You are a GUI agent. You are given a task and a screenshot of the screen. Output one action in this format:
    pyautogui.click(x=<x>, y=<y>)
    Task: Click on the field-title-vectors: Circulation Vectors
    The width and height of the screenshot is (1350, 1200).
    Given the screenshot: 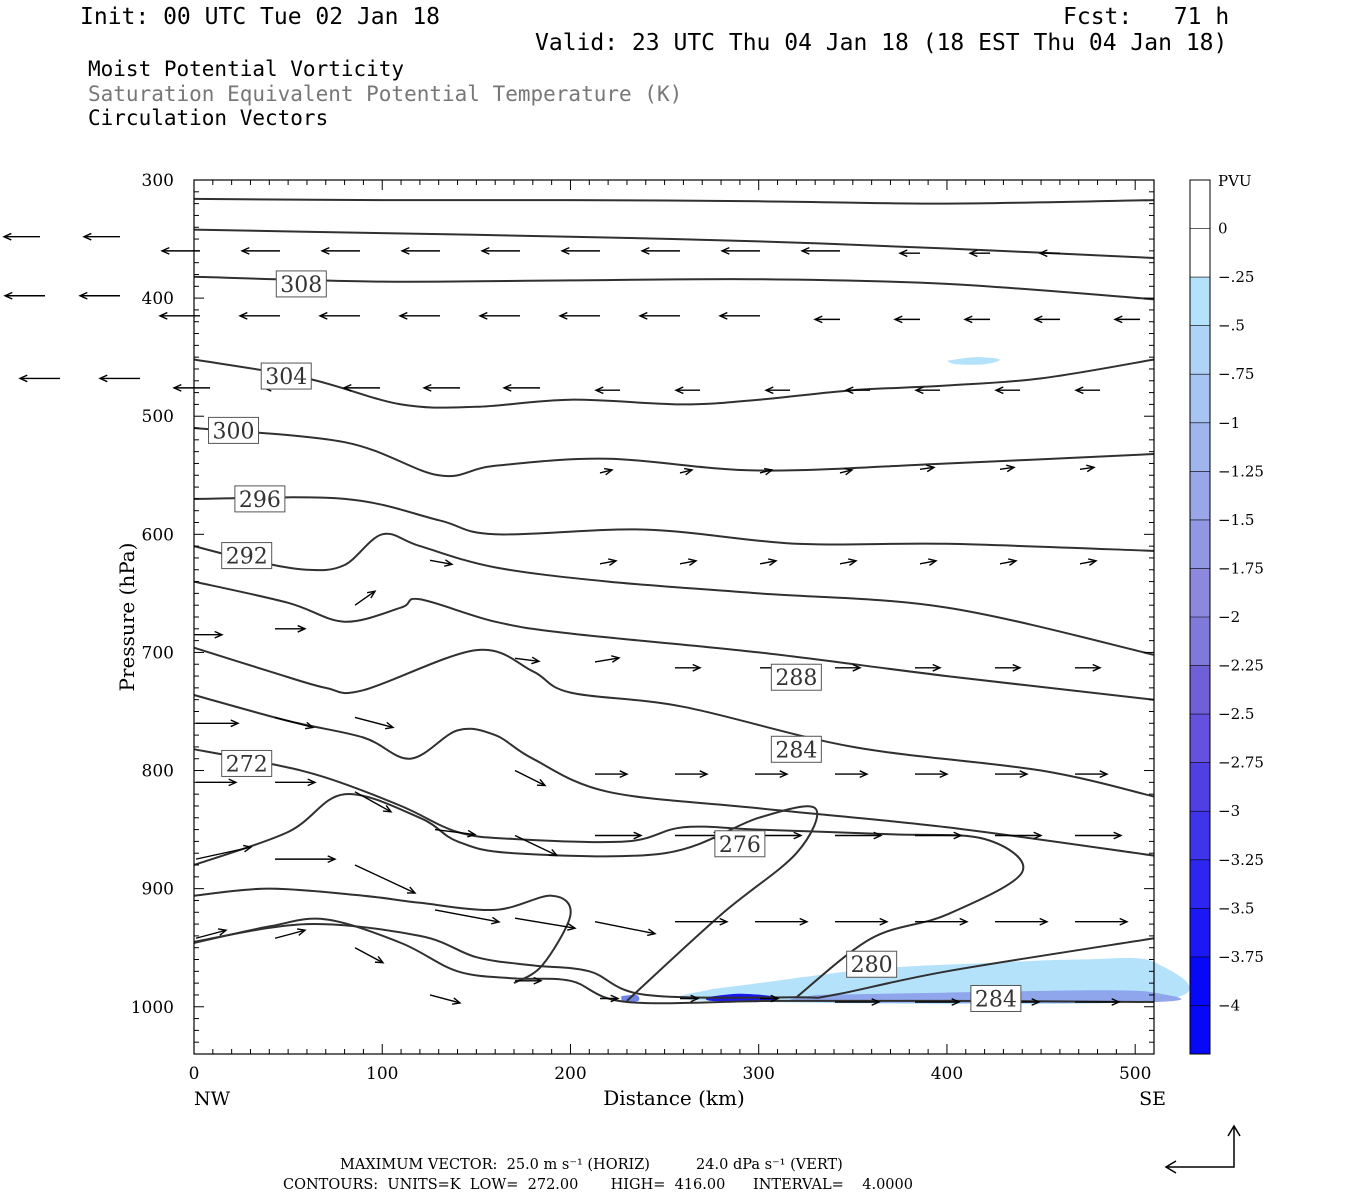 What is the action you would take?
    pyautogui.click(x=208, y=118)
    